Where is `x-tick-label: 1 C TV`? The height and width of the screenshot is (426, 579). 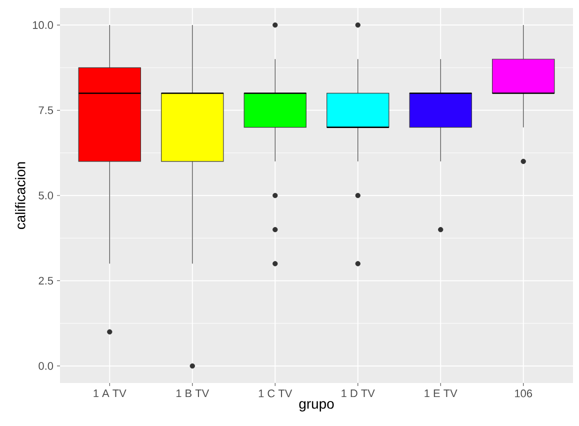 x-tick-label: 1 C TV is located at coordinates (275, 394).